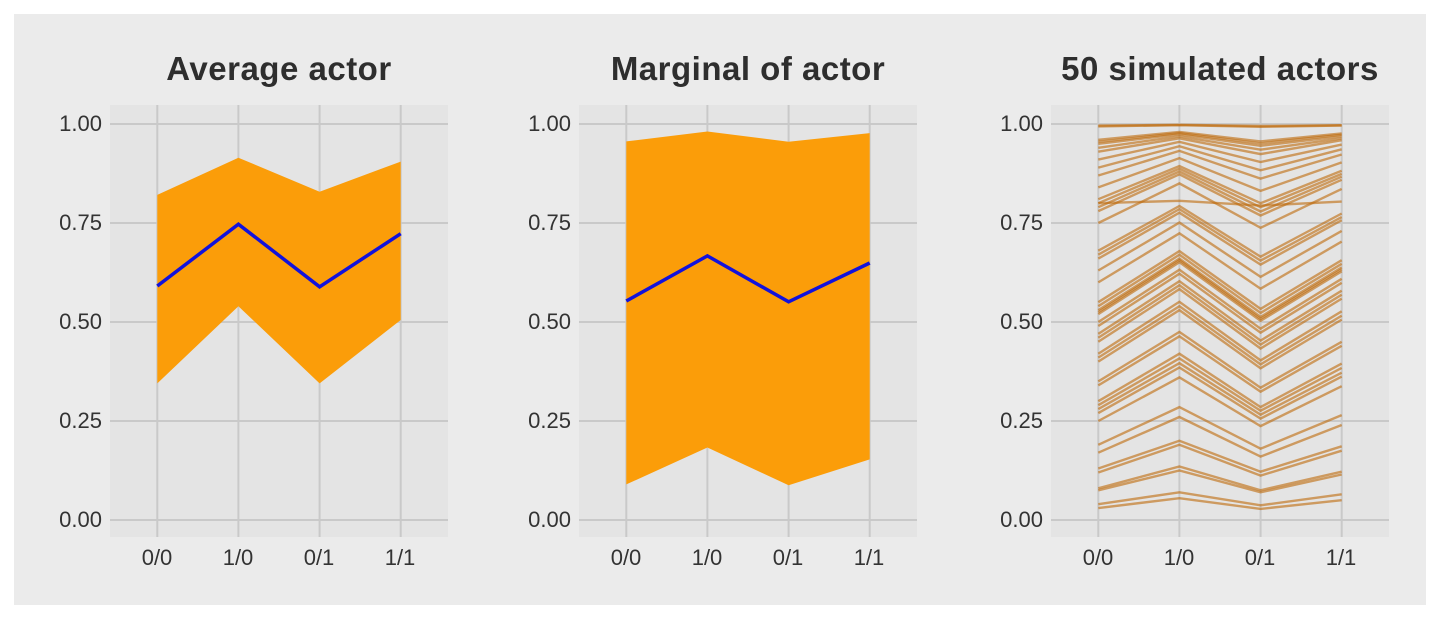 This screenshot has height=624, width=1440. I want to click on simulated-actors-title: 50 simulated actors, so click(1220, 68).